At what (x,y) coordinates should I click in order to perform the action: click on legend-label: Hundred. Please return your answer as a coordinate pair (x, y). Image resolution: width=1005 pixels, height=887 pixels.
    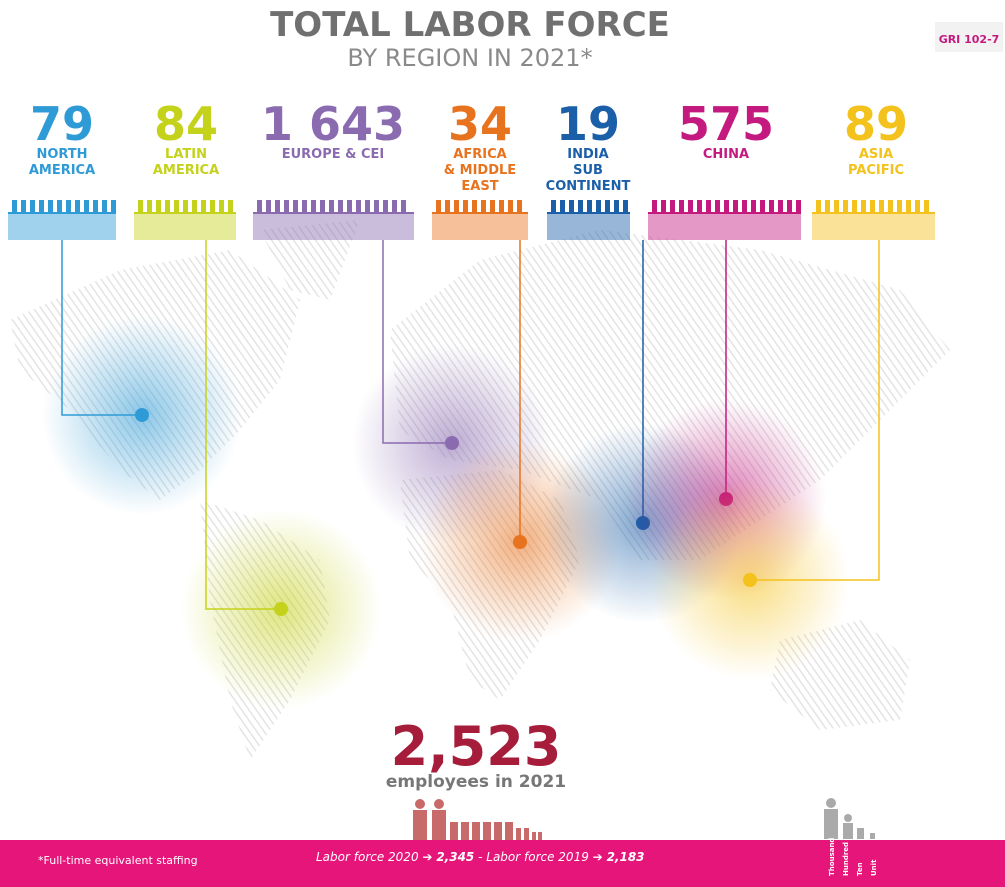
    Looking at the image, I should click on (846, 859).